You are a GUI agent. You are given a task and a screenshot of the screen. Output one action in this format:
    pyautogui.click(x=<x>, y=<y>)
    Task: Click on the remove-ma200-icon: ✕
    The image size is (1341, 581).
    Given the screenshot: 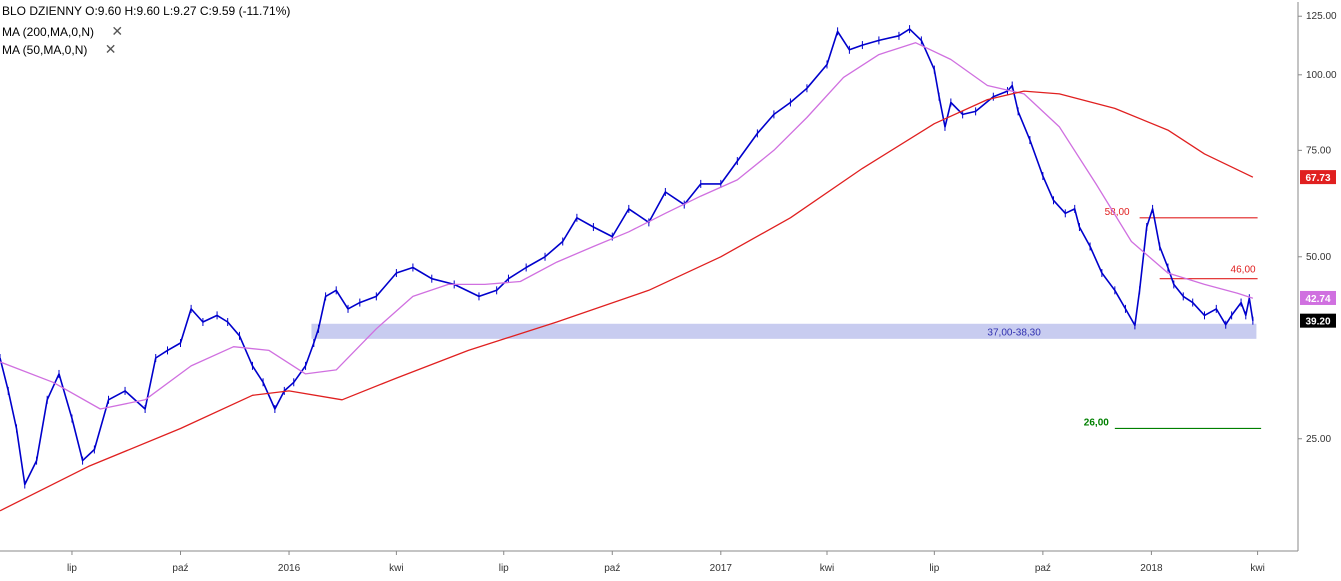 What is the action you would take?
    pyautogui.click(x=117, y=31)
    